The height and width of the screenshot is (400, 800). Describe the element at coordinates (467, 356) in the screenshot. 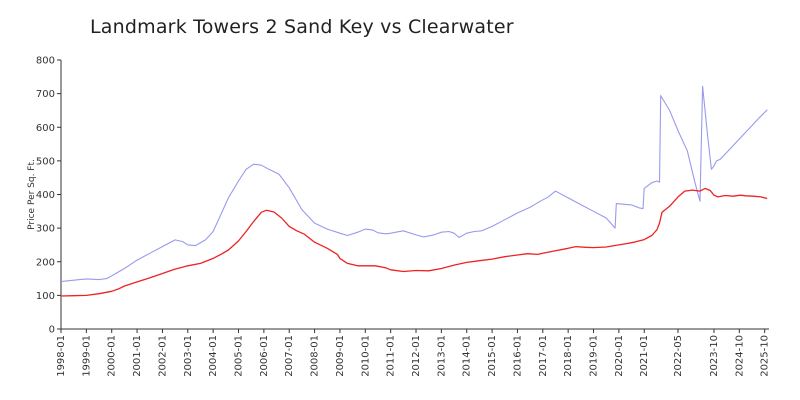

I see `x-tick-label: 2014-01` at that location.